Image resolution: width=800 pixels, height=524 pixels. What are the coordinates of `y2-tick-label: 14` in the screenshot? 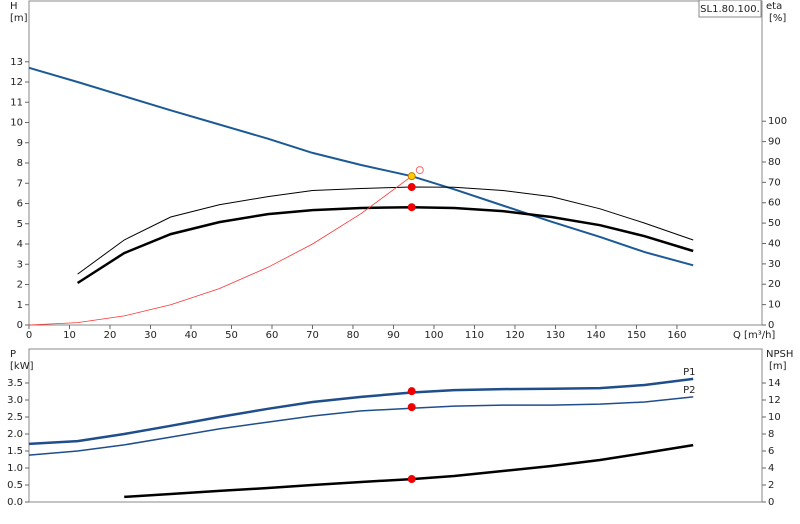 It's located at (774, 383).